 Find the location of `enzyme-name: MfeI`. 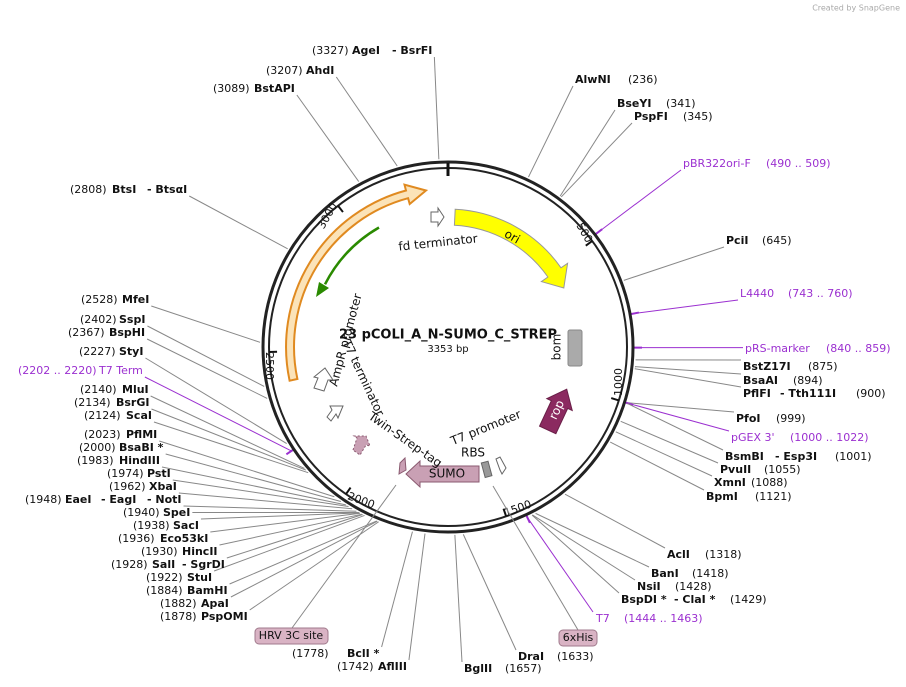

enzyme-name: MfeI is located at coordinates (135, 299).